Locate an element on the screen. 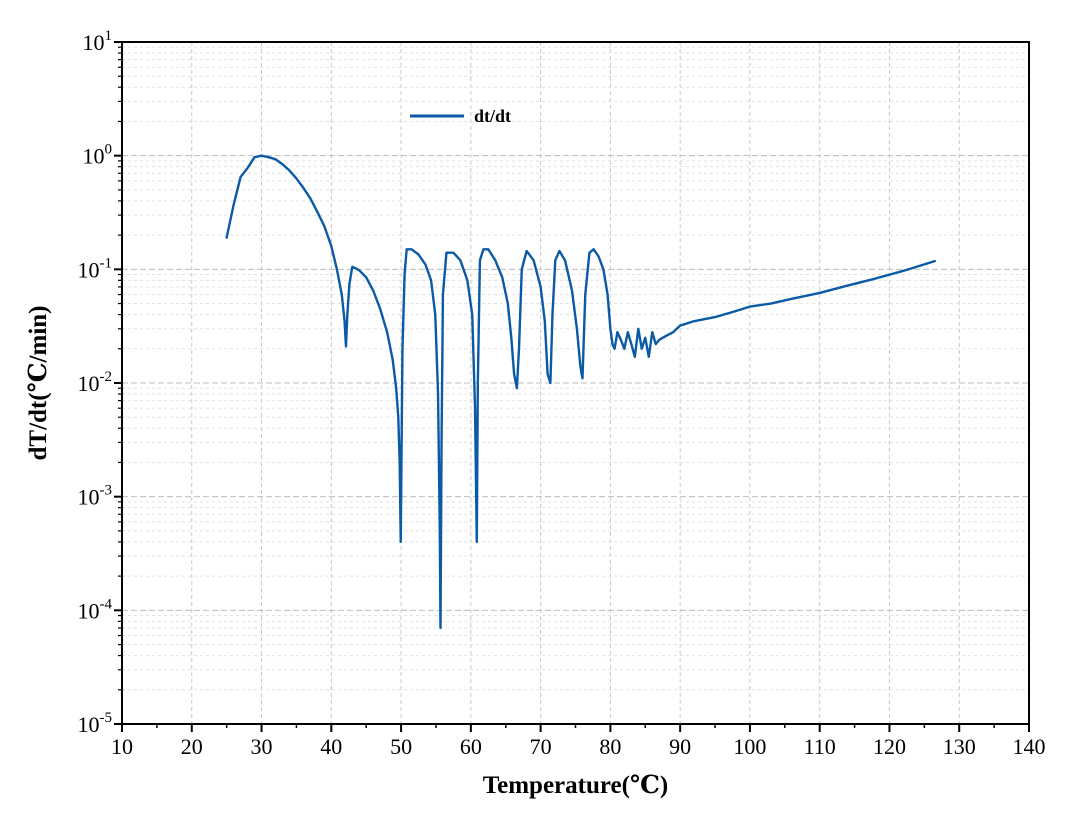  y-tick-label: 10¹ is located at coordinates (98, 41).